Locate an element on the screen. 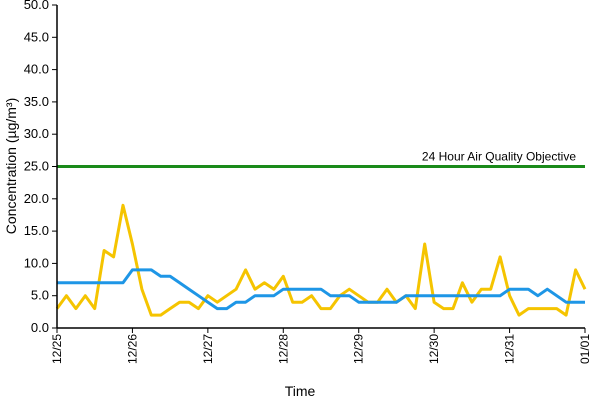 Image resolution: width=600 pixels, height=405 pixels. x-axis-label: Time is located at coordinates (300, 391).